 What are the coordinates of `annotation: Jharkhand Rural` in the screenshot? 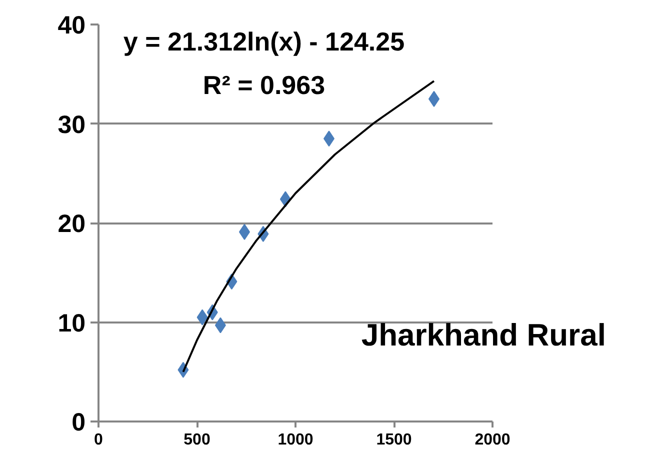 It's located at (483, 335).